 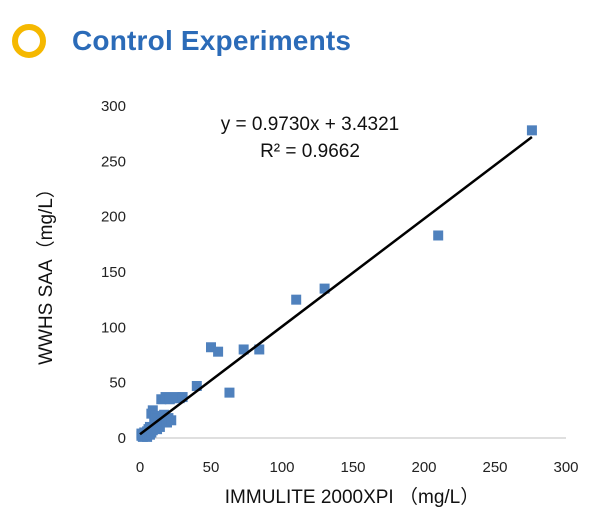 What do you see at coordinates (29, 41) in the screenshot?
I see `ring-icon` at bounding box center [29, 41].